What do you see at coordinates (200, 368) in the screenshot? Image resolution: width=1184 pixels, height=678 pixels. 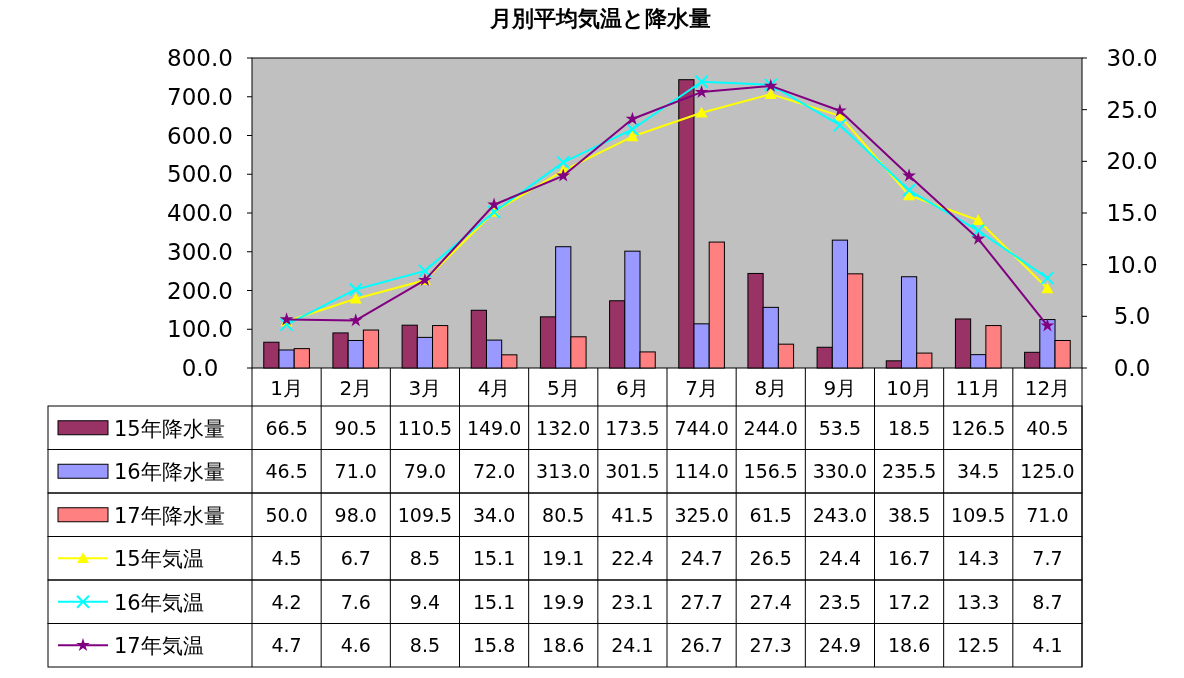 I see `y-tick-label: 0.0` at bounding box center [200, 368].